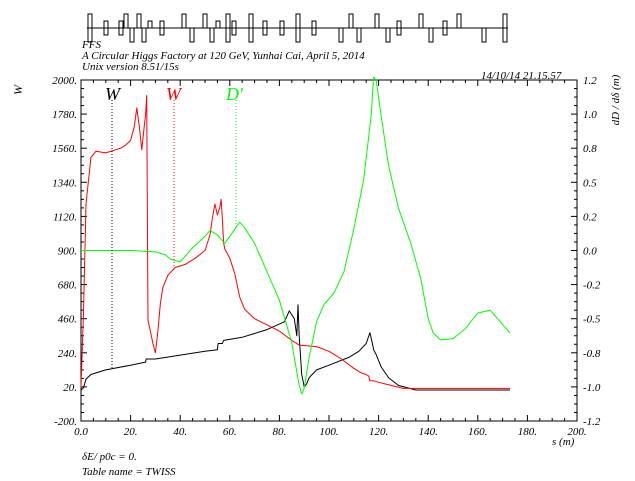 This screenshot has height=481, width=635. What do you see at coordinates (592, 354) in the screenshot?
I see `y-right-tick-label: -0.8` at bounding box center [592, 354].